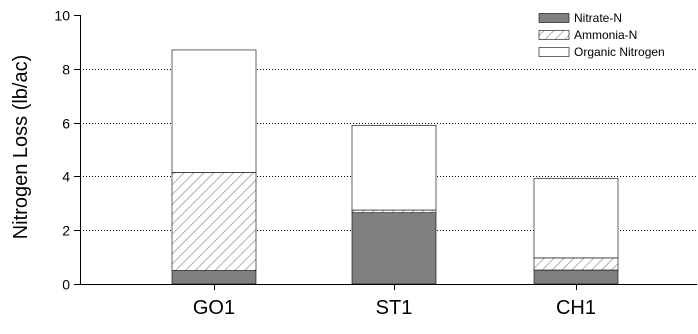  What do you see at coordinates (598, 18) in the screenshot?
I see `legend-label: Nitrate-N` at bounding box center [598, 18].